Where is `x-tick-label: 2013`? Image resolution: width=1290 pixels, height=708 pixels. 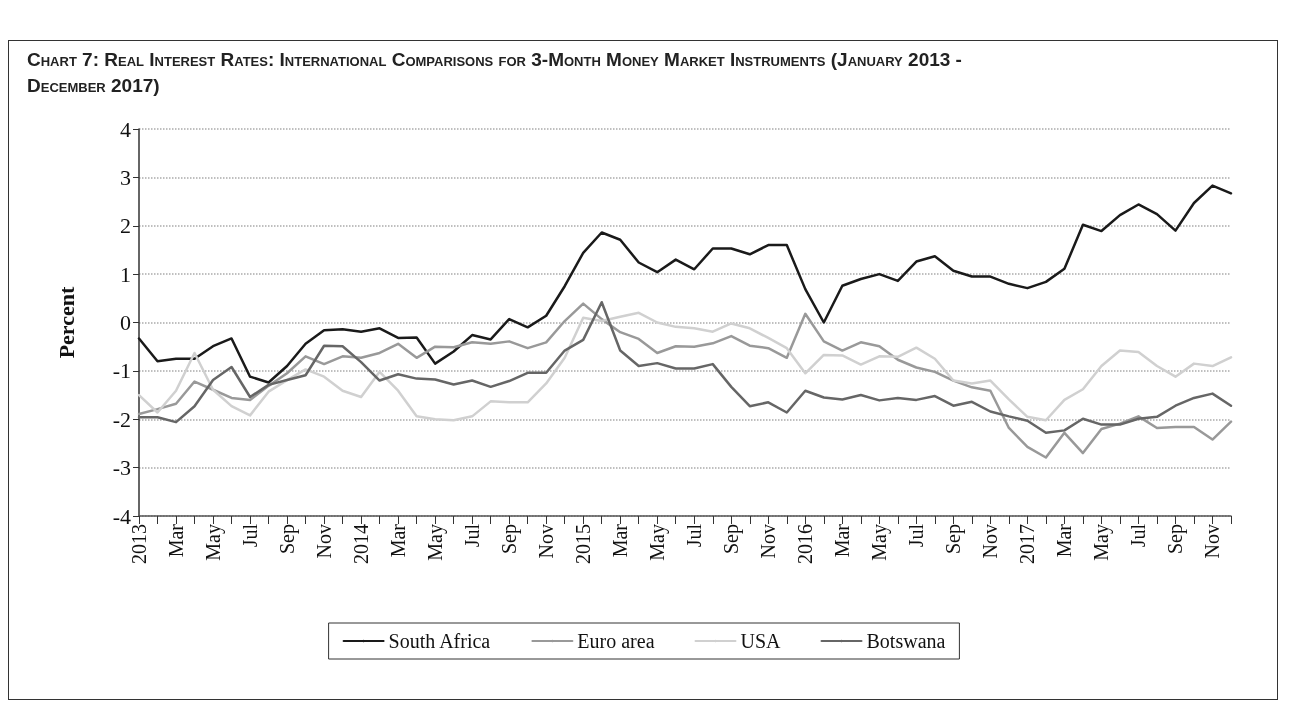 x-tick-label: 2013 is located at coordinates (139, 544).